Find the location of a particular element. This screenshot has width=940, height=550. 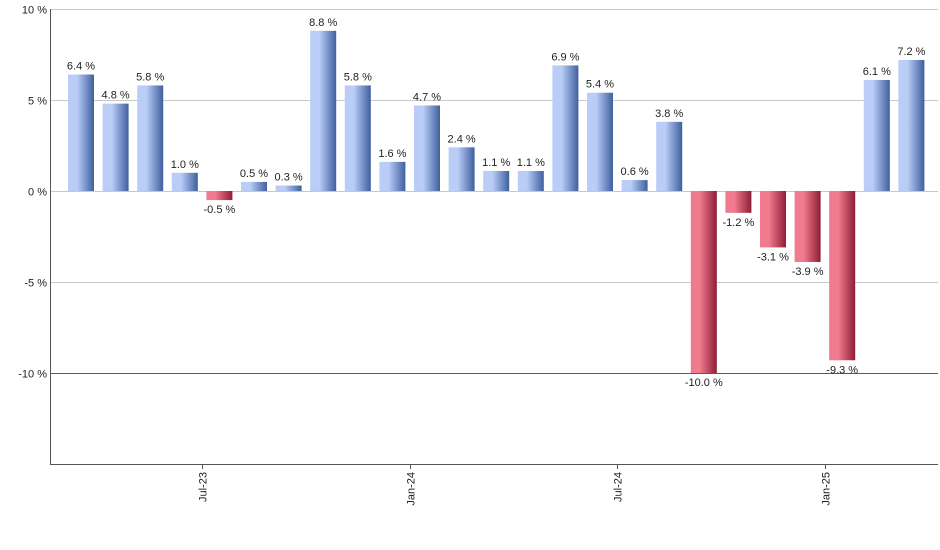

x-tick-label: Jul-23 is located at coordinates (204, 487).